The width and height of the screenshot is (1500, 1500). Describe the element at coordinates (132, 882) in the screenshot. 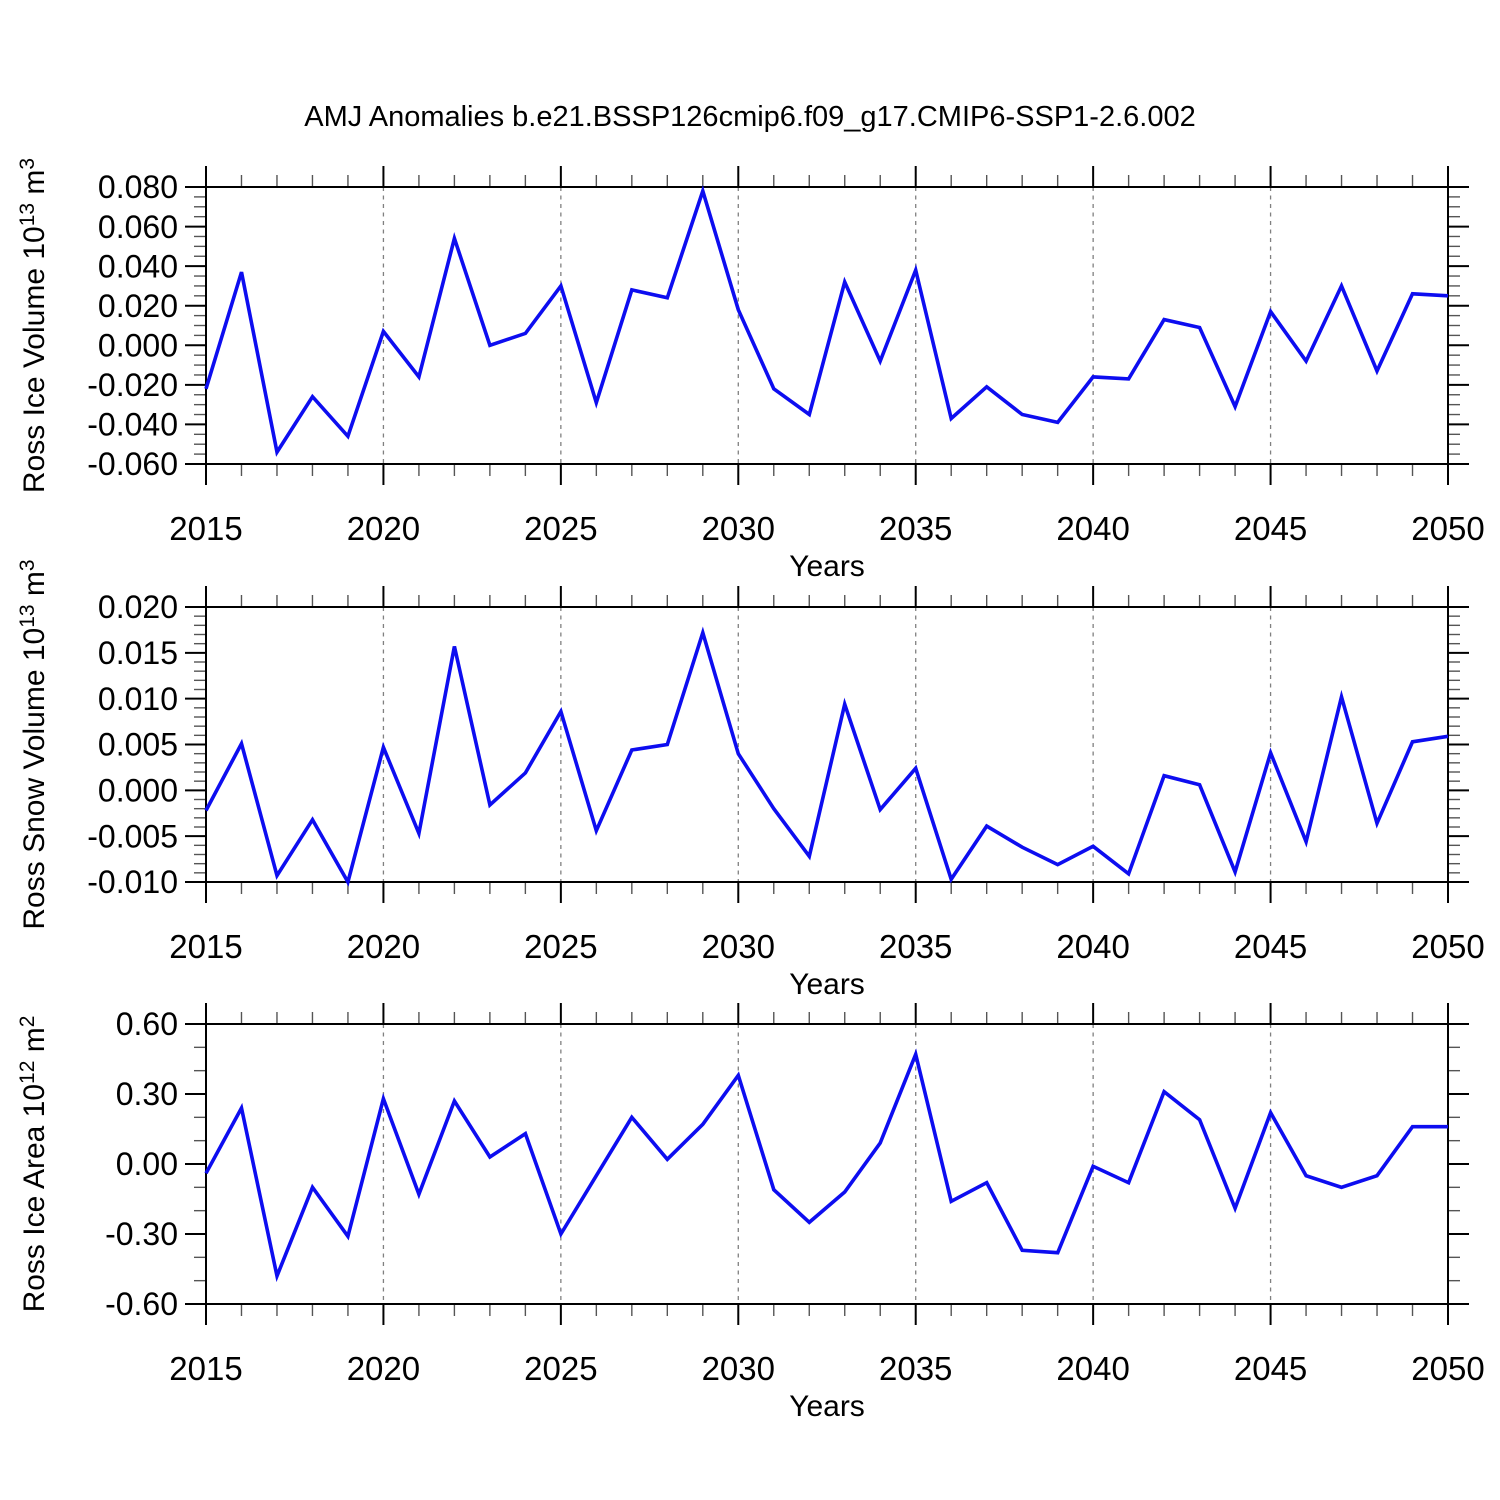

I see `y-tick-label: -0.010` at that location.